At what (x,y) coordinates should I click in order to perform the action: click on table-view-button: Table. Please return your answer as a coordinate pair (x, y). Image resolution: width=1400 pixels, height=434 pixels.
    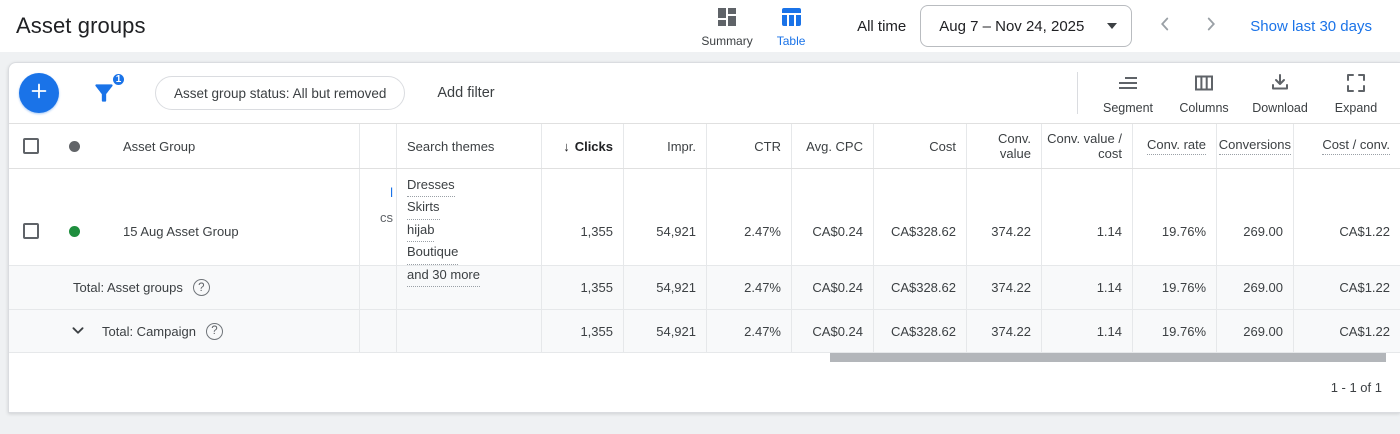
    Looking at the image, I should click on (791, 26).